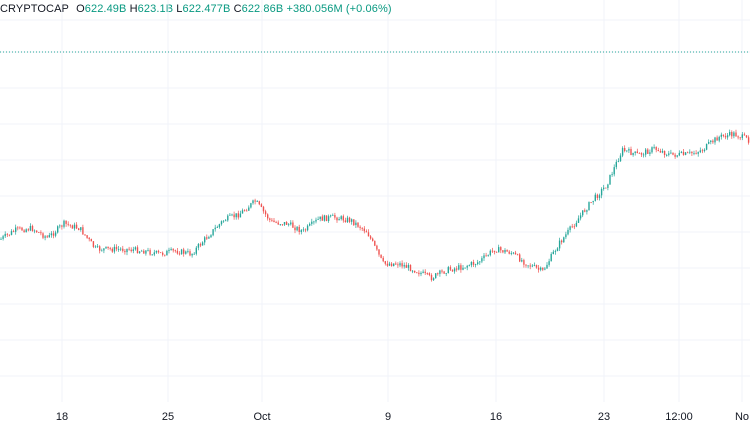 This screenshot has width=750, height=430. Describe the element at coordinates (261, 417) in the screenshot. I see `x-tick-label: Oct` at that location.